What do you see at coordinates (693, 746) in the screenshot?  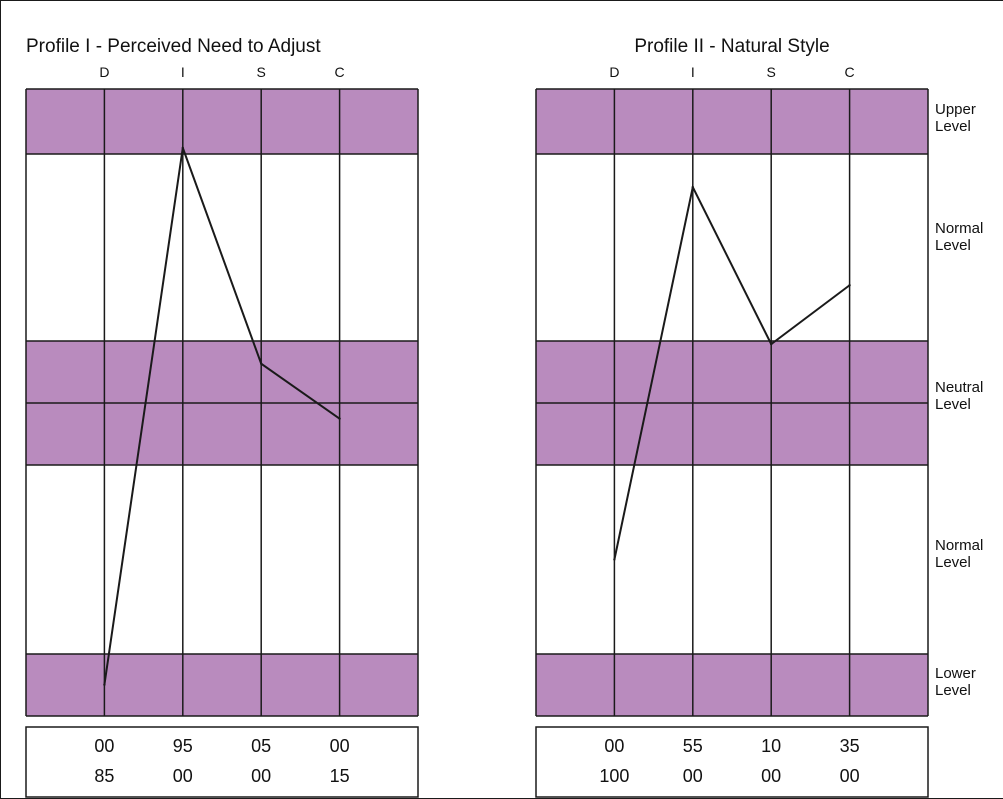 I see `score-value: 55` at bounding box center [693, 746].